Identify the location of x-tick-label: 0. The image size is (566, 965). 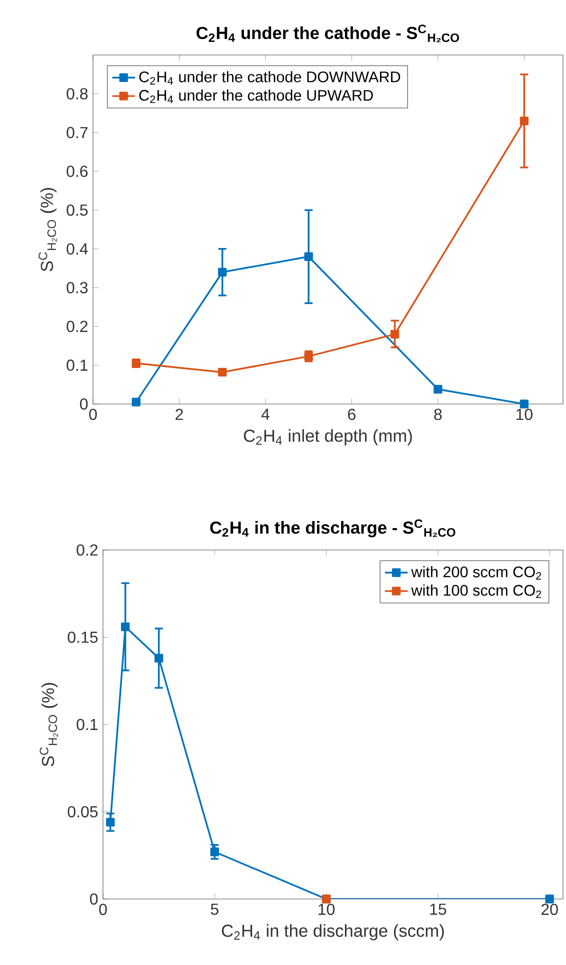
(103, 910).